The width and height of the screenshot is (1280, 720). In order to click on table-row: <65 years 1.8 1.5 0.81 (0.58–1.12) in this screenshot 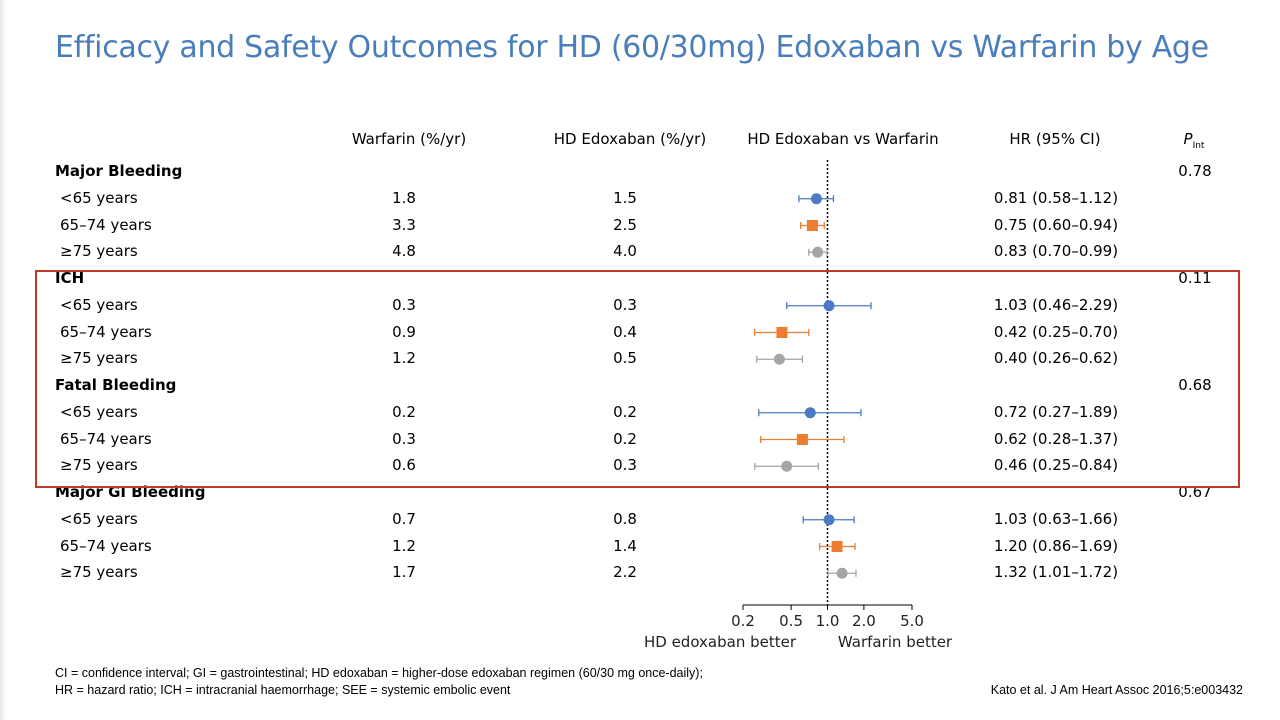, I will do `click(640, 199)`.